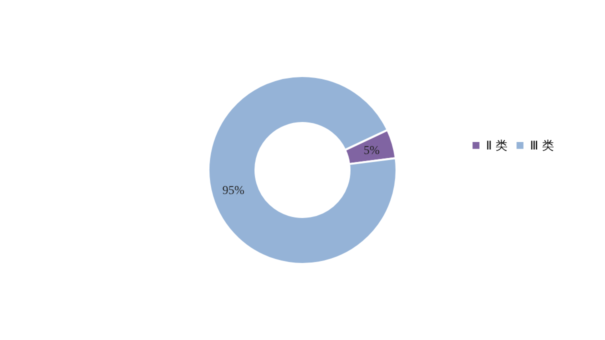 This screenshot has height=340, width=605. What do you see at coordinates (233, 190) in the screenshot?
I see `data-label: 95%` at bounding box center [233, 190].